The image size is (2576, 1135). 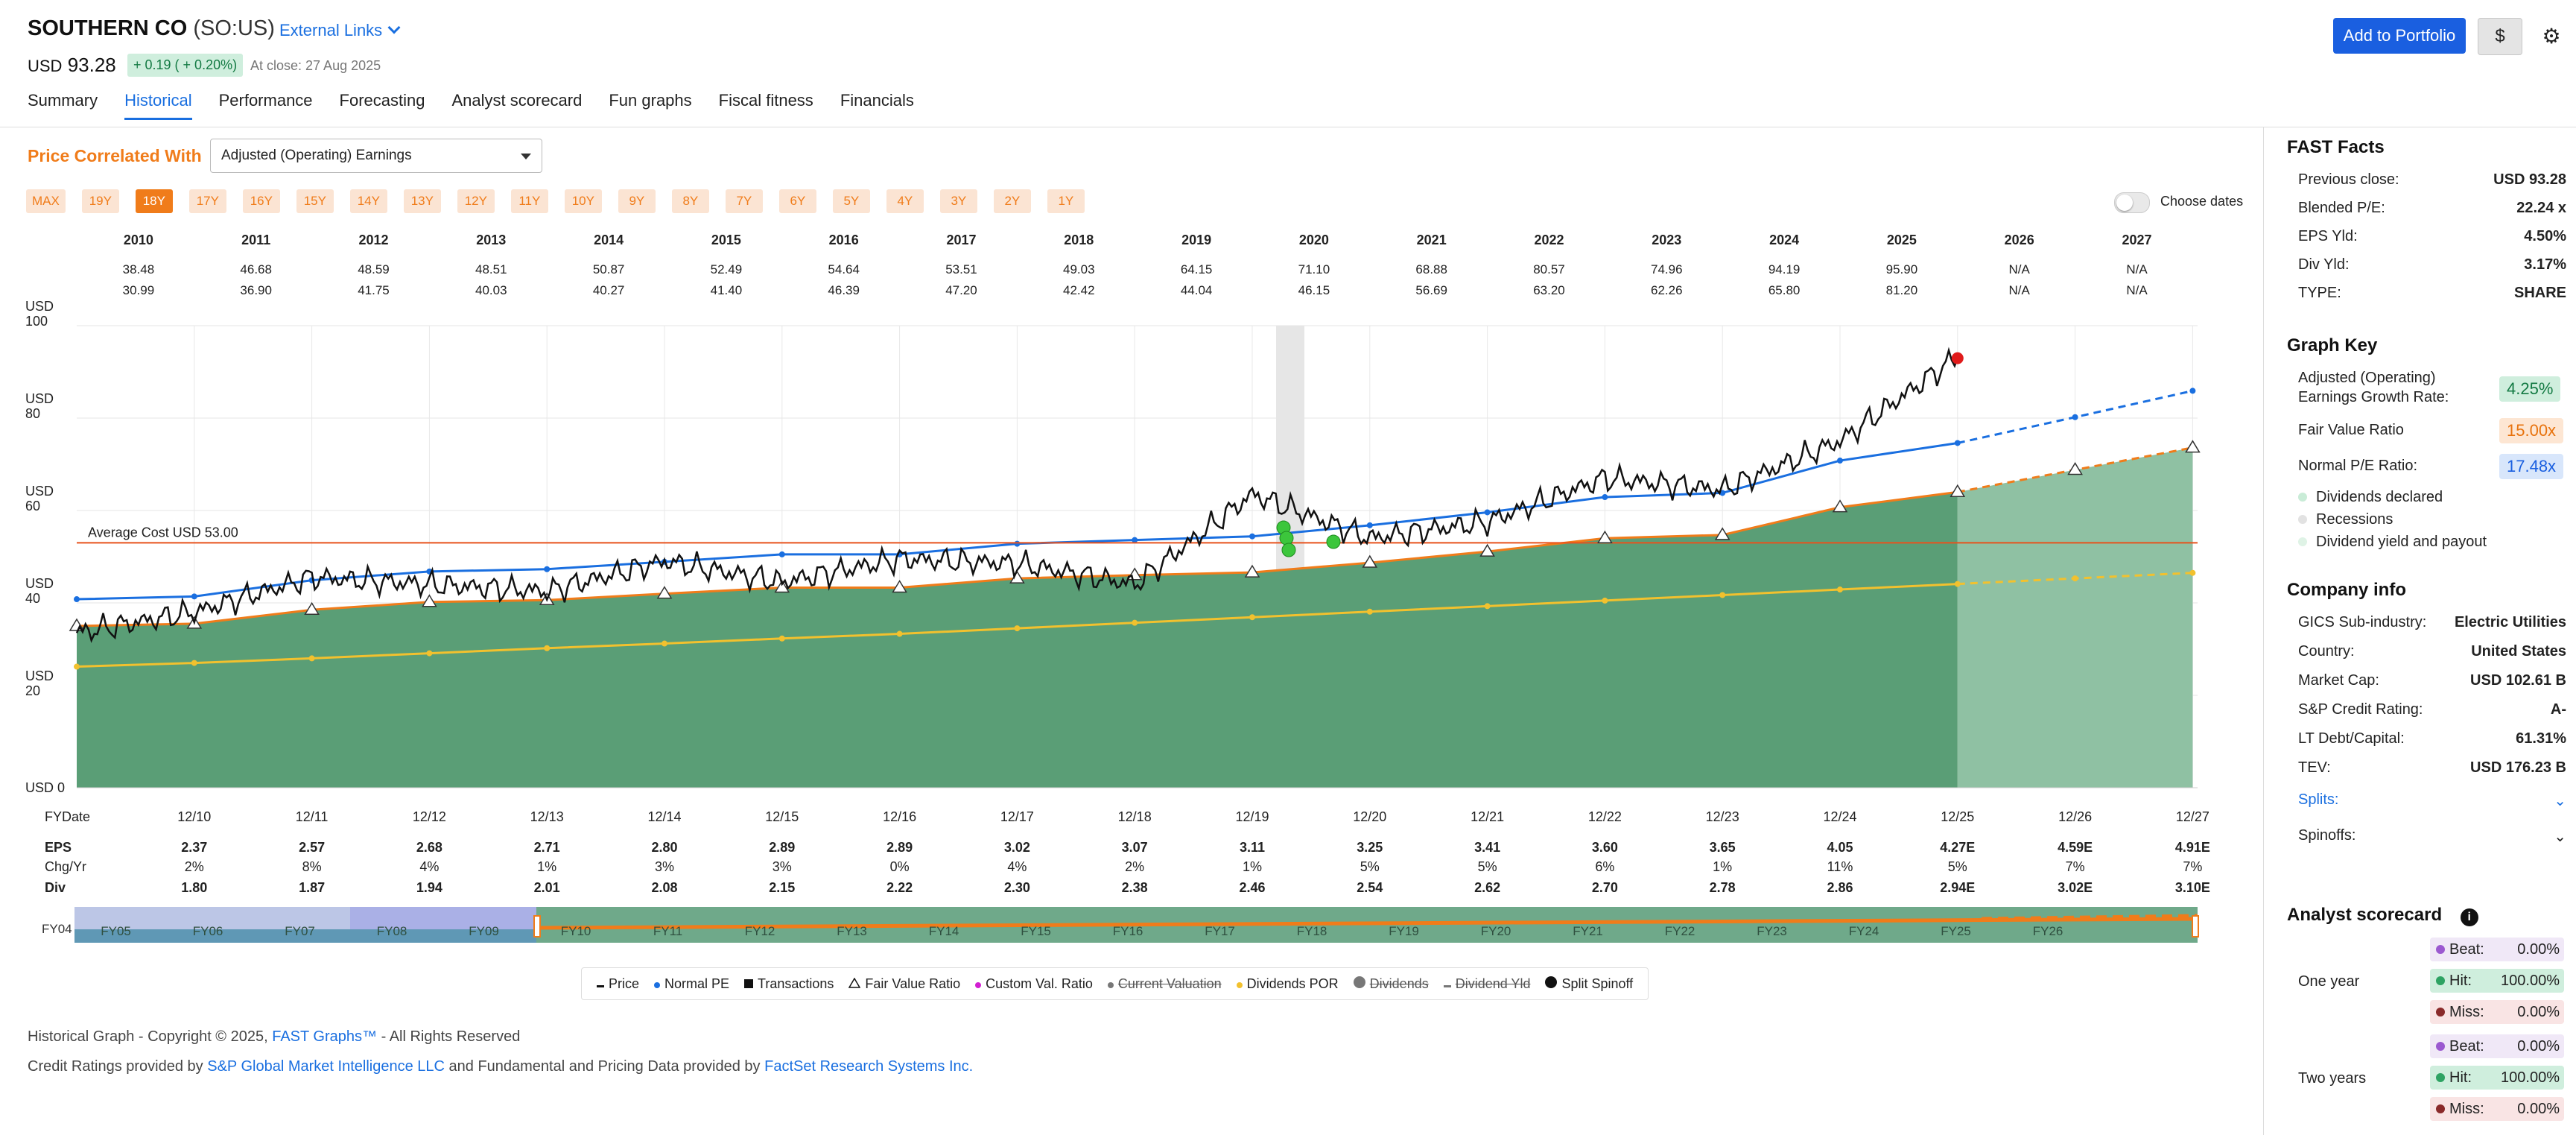 I want to click on range-button-8y: 8Y, so click(x=690, y=201).